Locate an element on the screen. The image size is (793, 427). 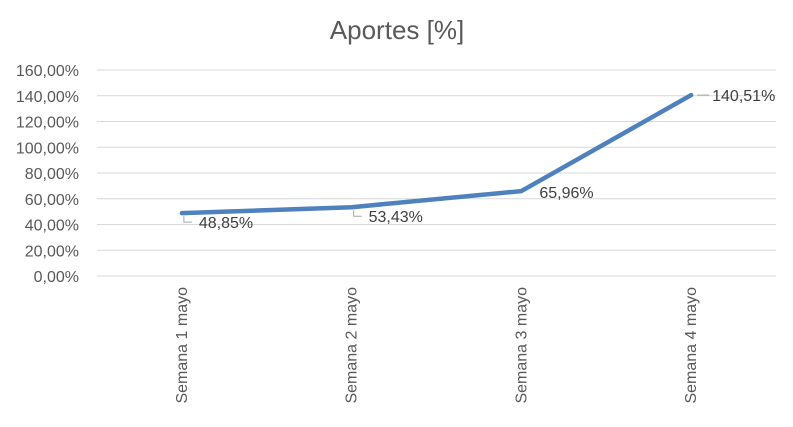
data-label: 53,43% is located at coordinates (396, 217).